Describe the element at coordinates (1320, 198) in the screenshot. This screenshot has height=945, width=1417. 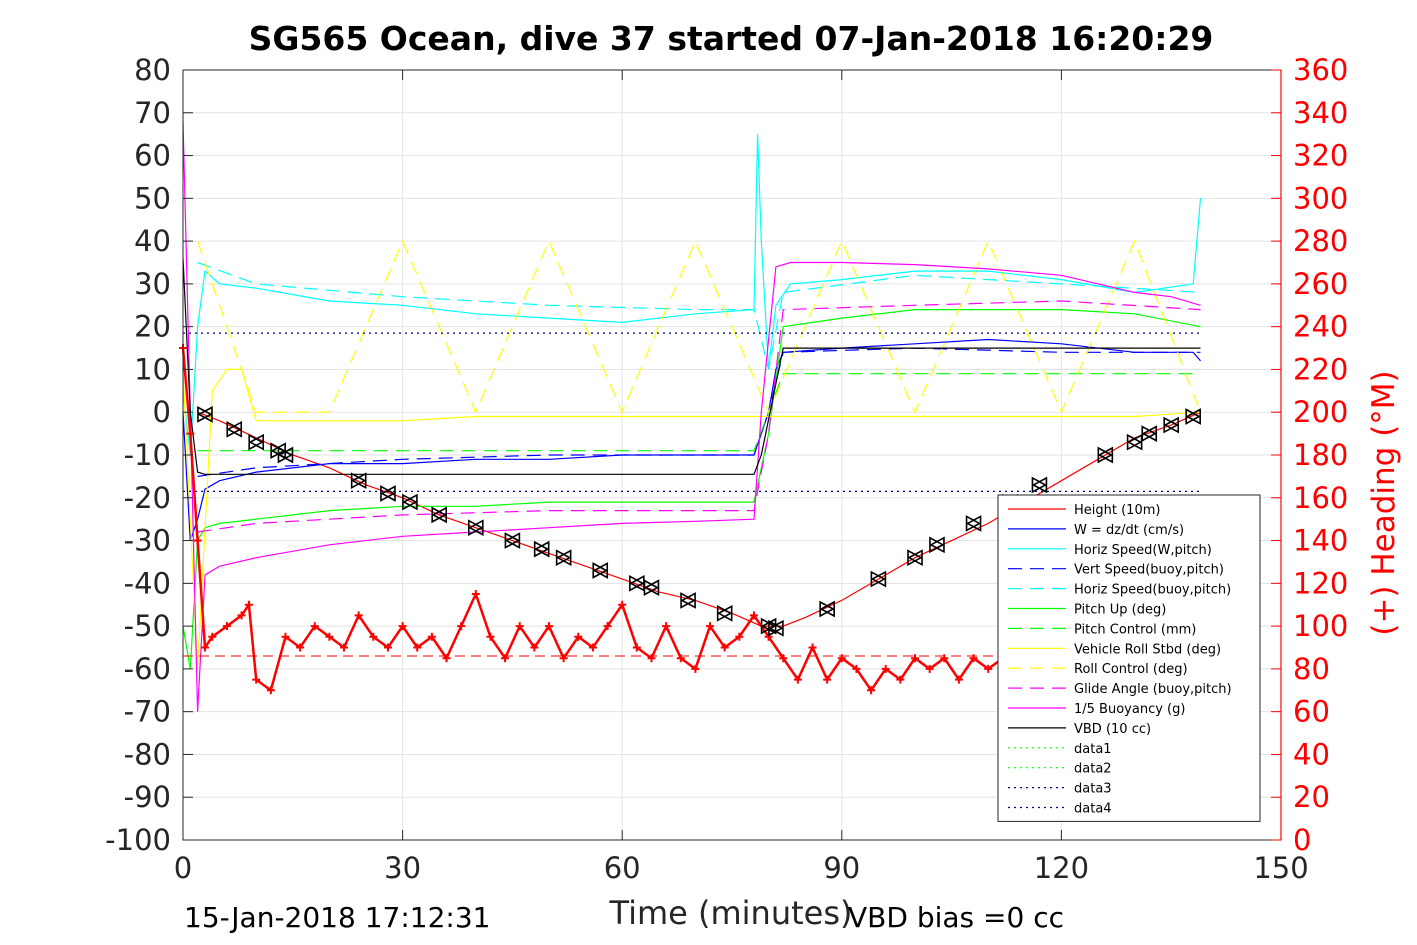
I see `y2-tick-label: 300` at that location.